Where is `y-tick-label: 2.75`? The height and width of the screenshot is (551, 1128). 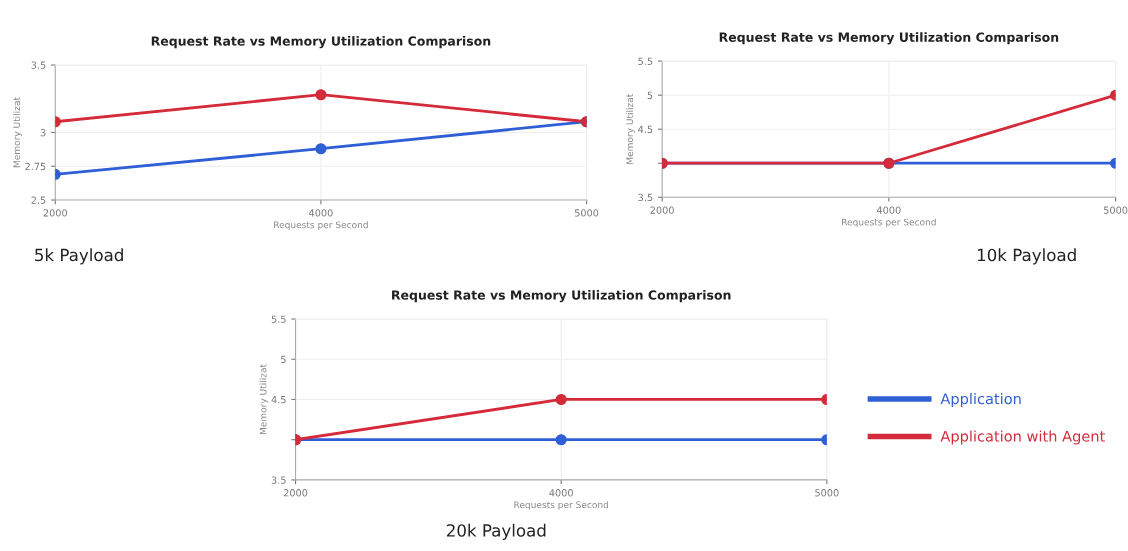 y-tick-label: 2.75 is located at coordinates (35, 166).